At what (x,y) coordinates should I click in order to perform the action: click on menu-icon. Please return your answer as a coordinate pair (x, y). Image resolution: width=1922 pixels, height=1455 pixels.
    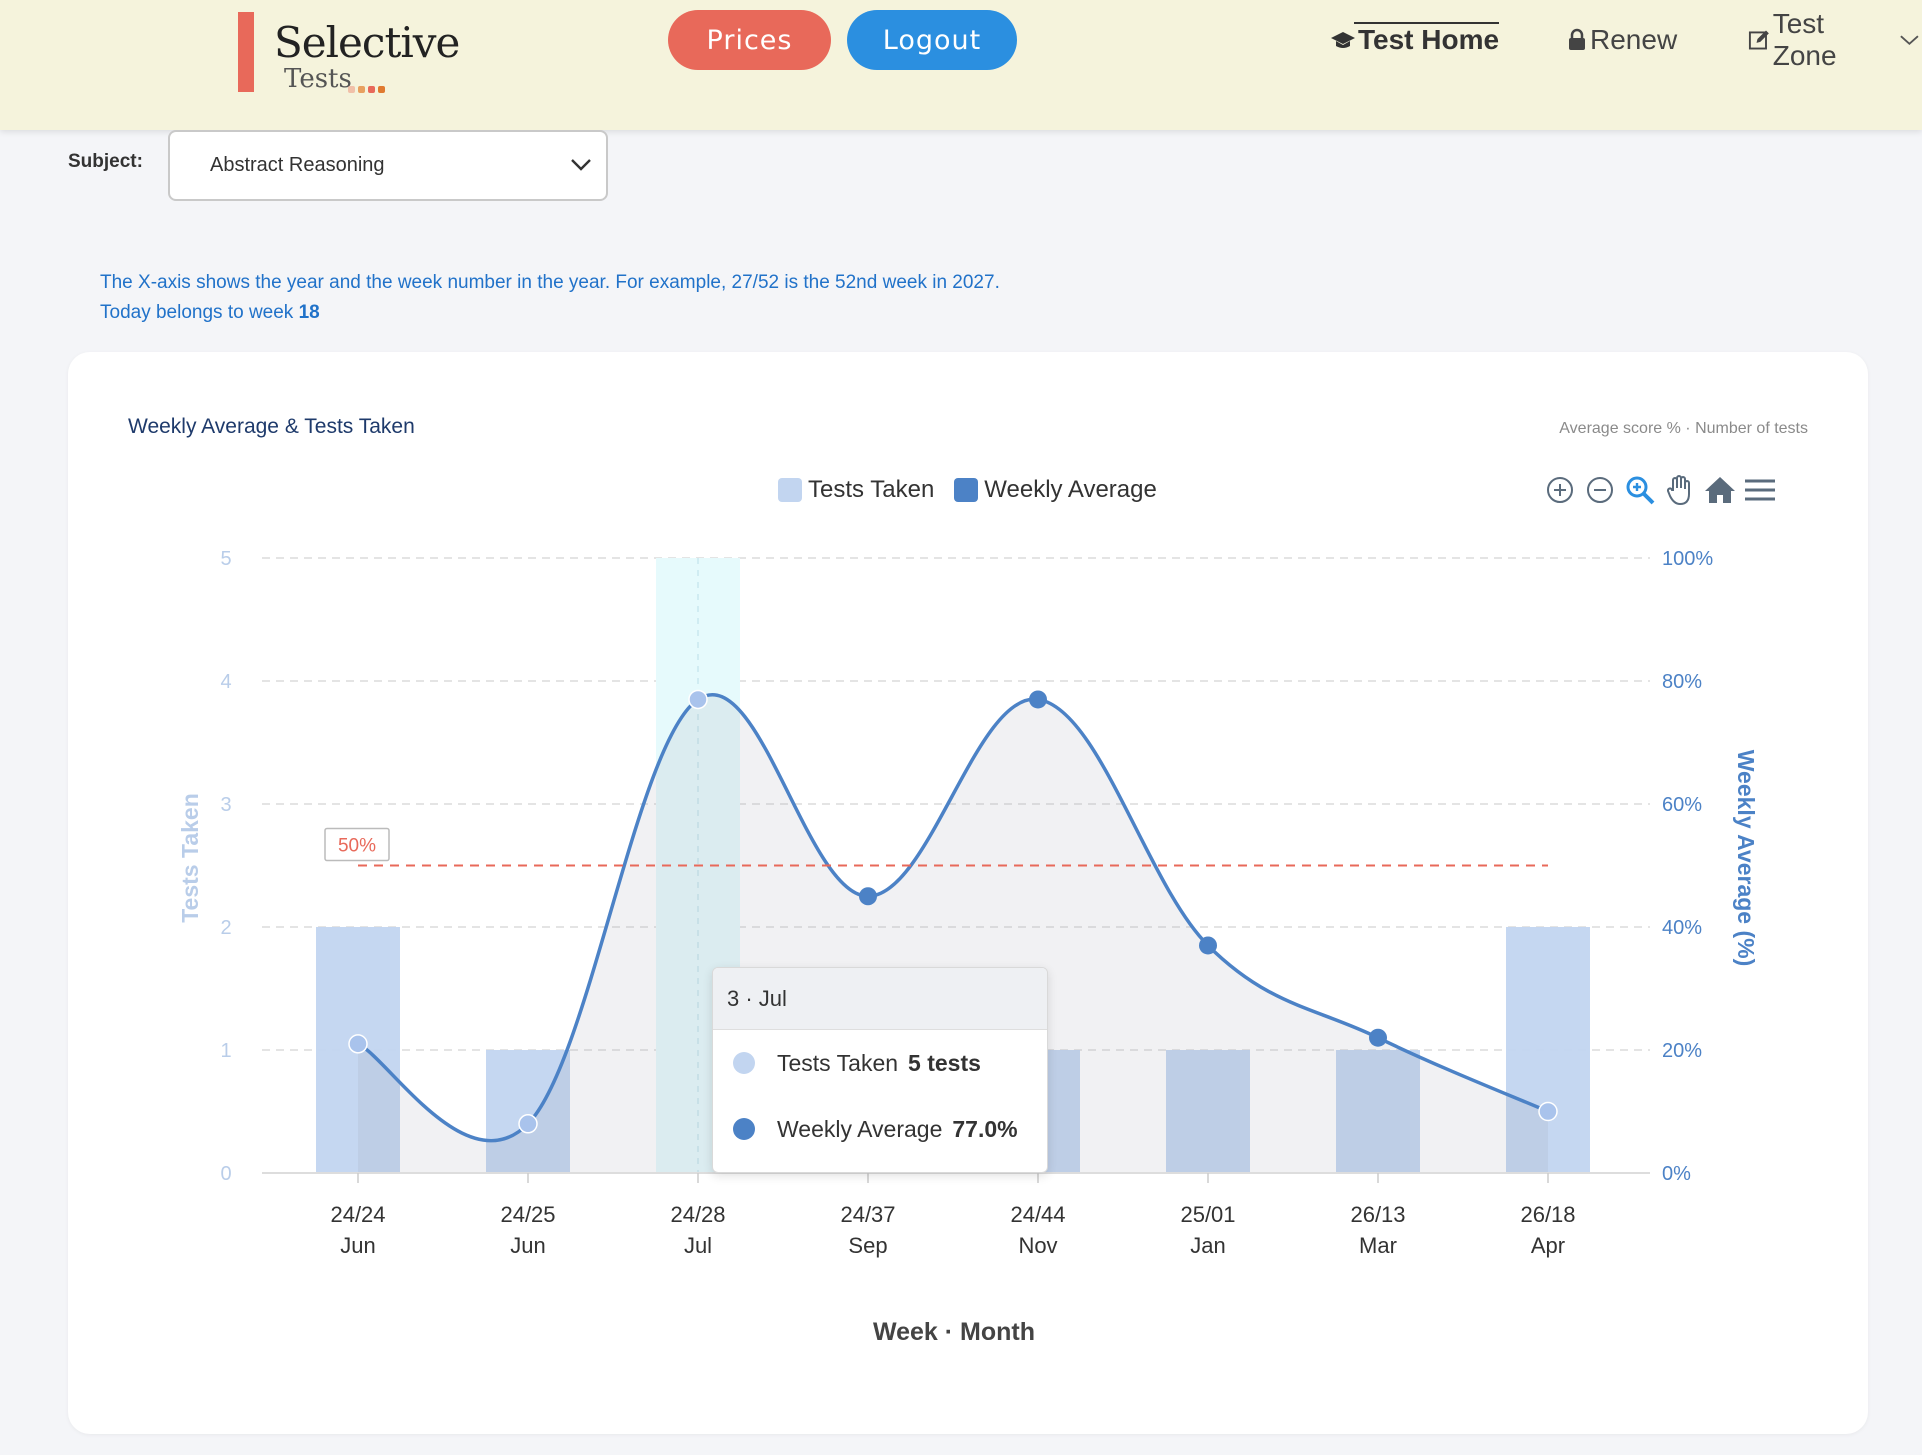
    Looking at the image, I should click on (1760, 490).